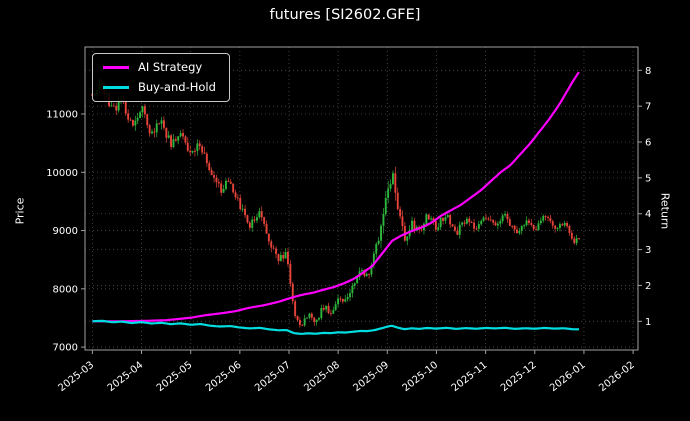  I want to click on return-tick-label: 1, so click(648, 322).